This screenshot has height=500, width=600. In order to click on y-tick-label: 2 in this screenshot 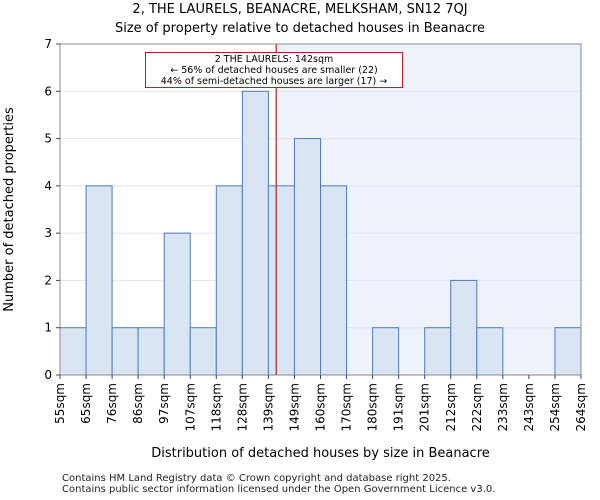, I will do `click(48, 280)`.